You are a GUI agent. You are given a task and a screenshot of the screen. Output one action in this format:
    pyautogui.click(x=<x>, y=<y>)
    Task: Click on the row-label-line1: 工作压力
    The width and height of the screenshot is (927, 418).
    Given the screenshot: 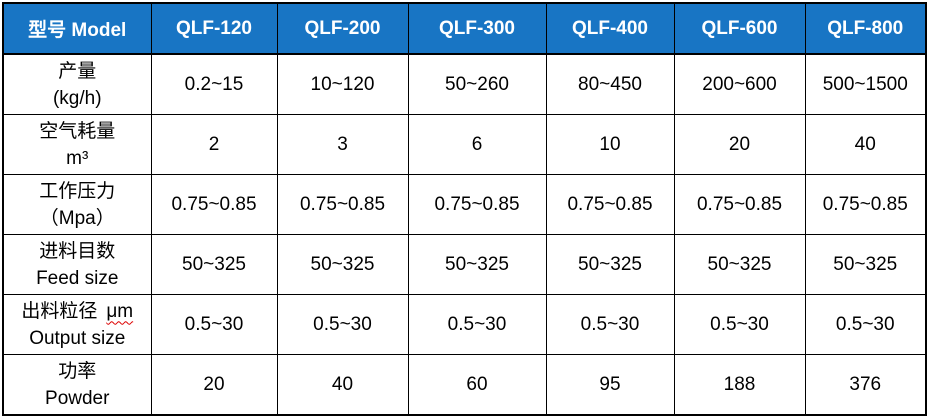 What is the action you would take?
    pyautogui.click(x=77, y=191)
    